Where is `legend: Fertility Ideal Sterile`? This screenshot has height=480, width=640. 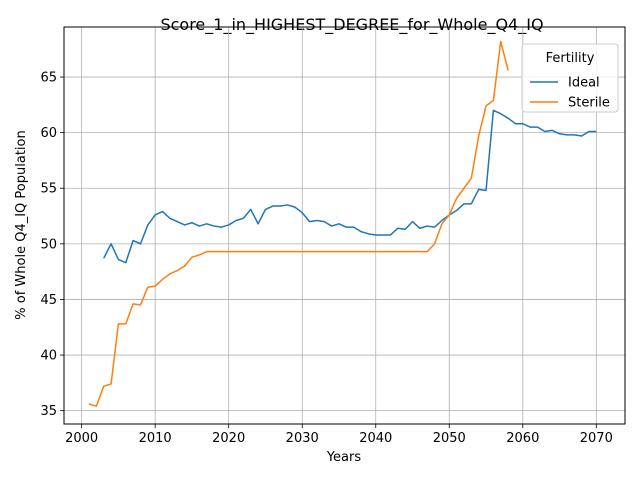 legend: Fertility Ideal Sterile is located at coordinates (570, 78).